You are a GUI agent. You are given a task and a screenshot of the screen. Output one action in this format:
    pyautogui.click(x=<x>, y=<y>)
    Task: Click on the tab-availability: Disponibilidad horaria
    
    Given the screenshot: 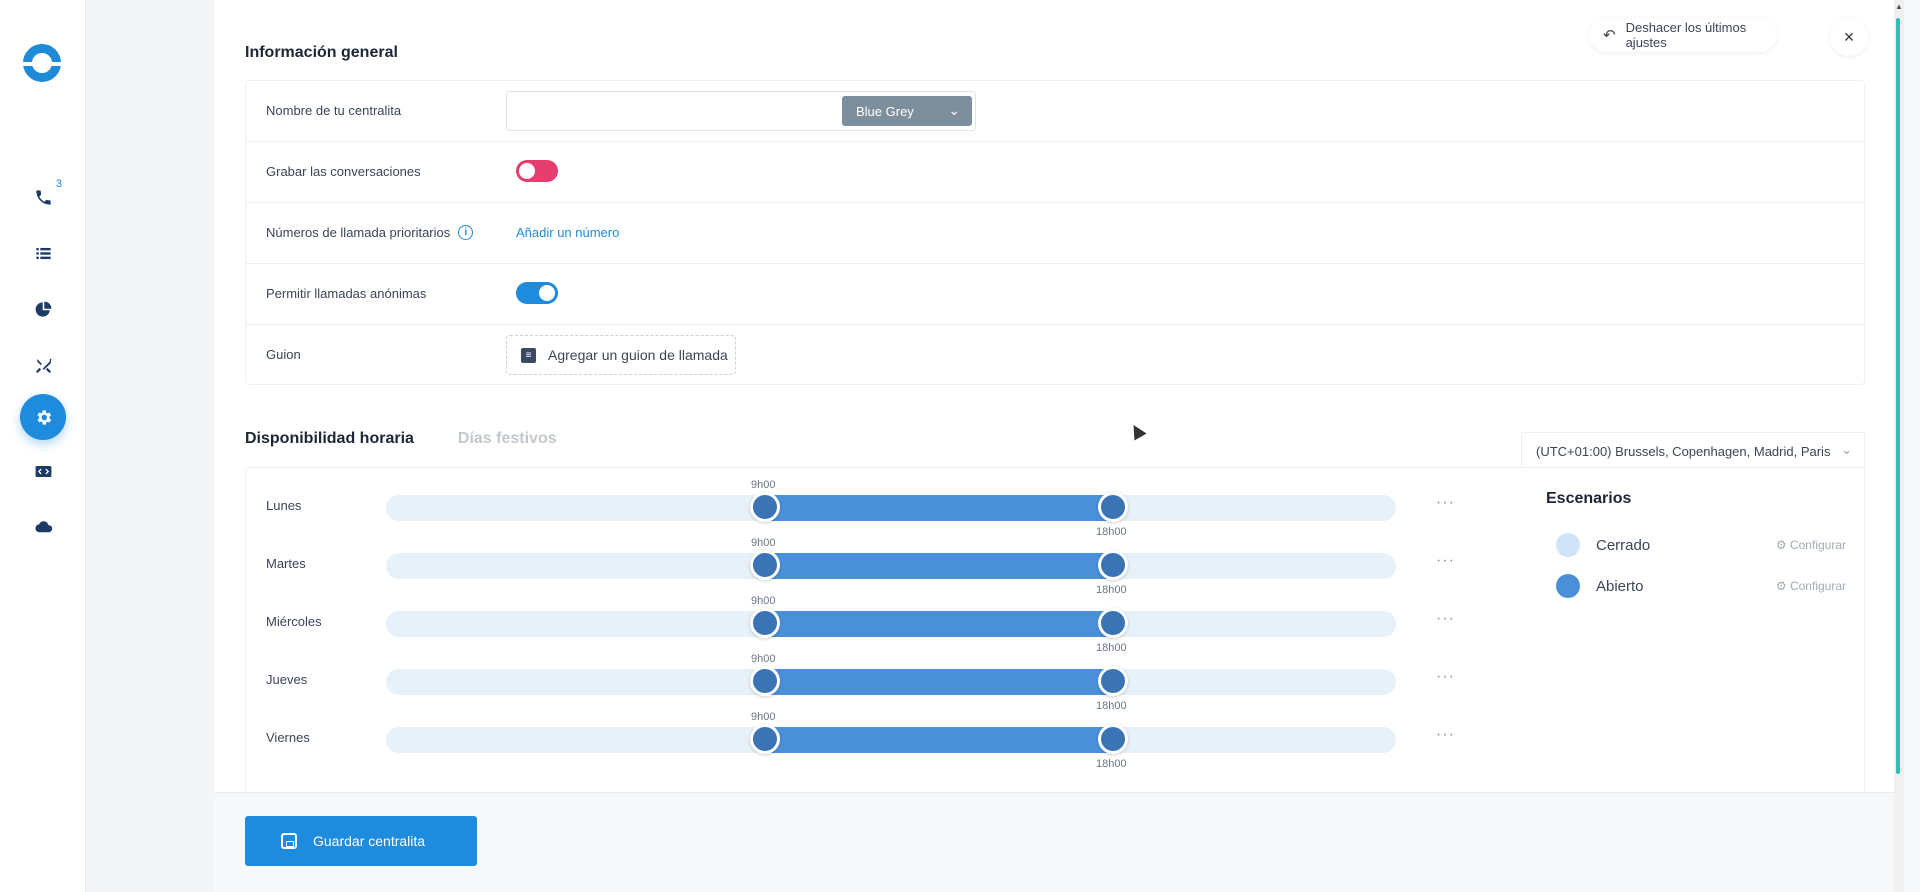 What is the action you would take?
    pyautogui.click(x=329, y=438)
    